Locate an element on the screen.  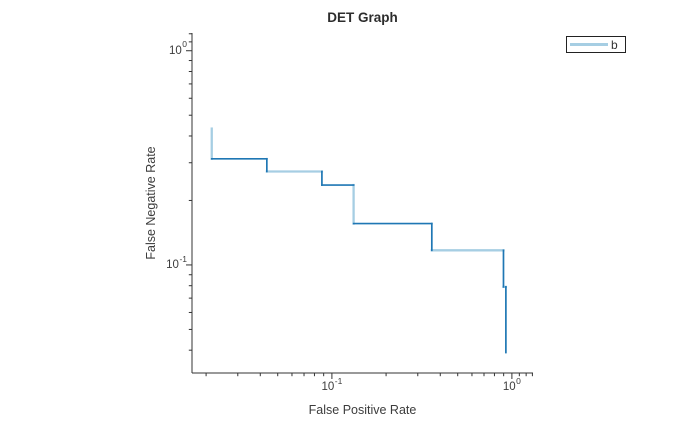
legend: b is located at coordinates (596, 44).